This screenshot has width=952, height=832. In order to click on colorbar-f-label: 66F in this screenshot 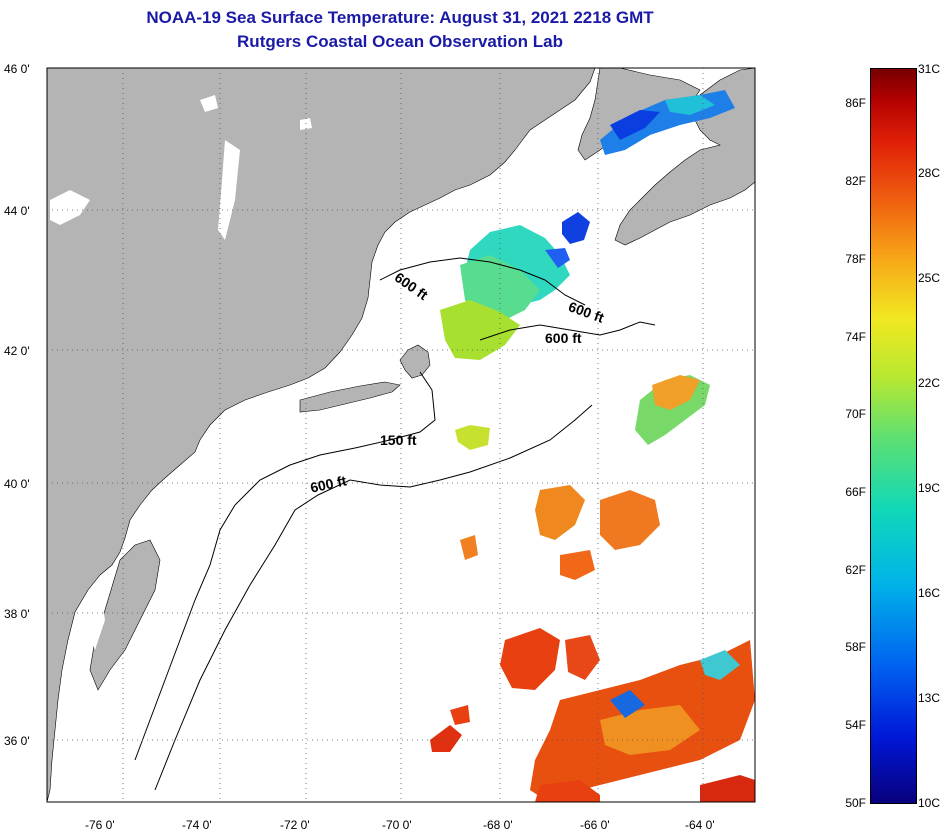, I will do `click(855, 492)`.